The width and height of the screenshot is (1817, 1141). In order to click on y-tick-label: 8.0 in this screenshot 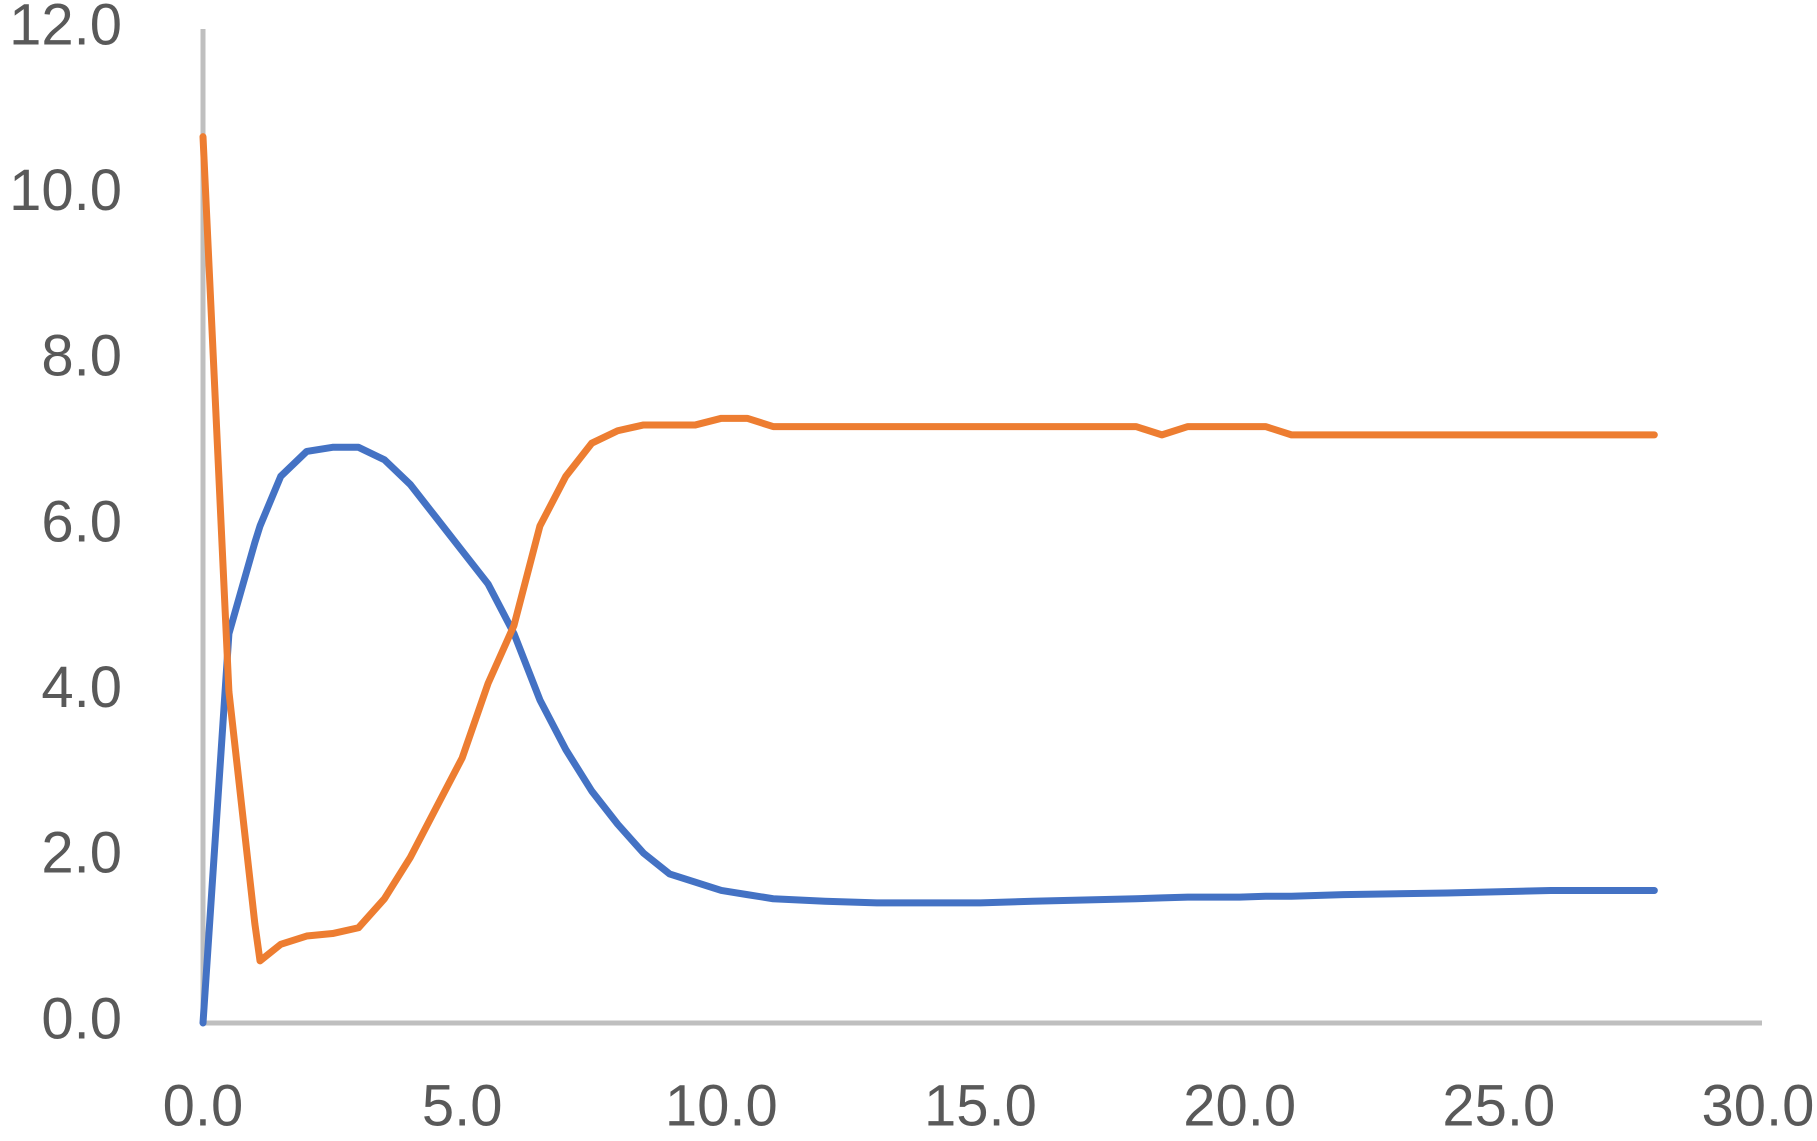, I will do `click(81, 356)`.